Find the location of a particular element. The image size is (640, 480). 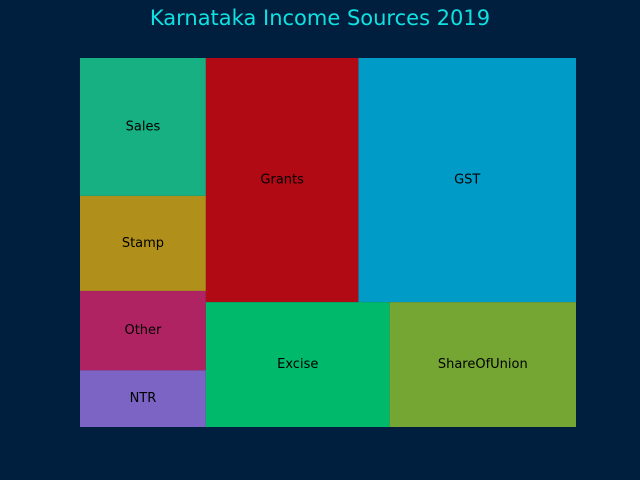

treemap-tile-sales: Sales is located at coordinates (143, 127).